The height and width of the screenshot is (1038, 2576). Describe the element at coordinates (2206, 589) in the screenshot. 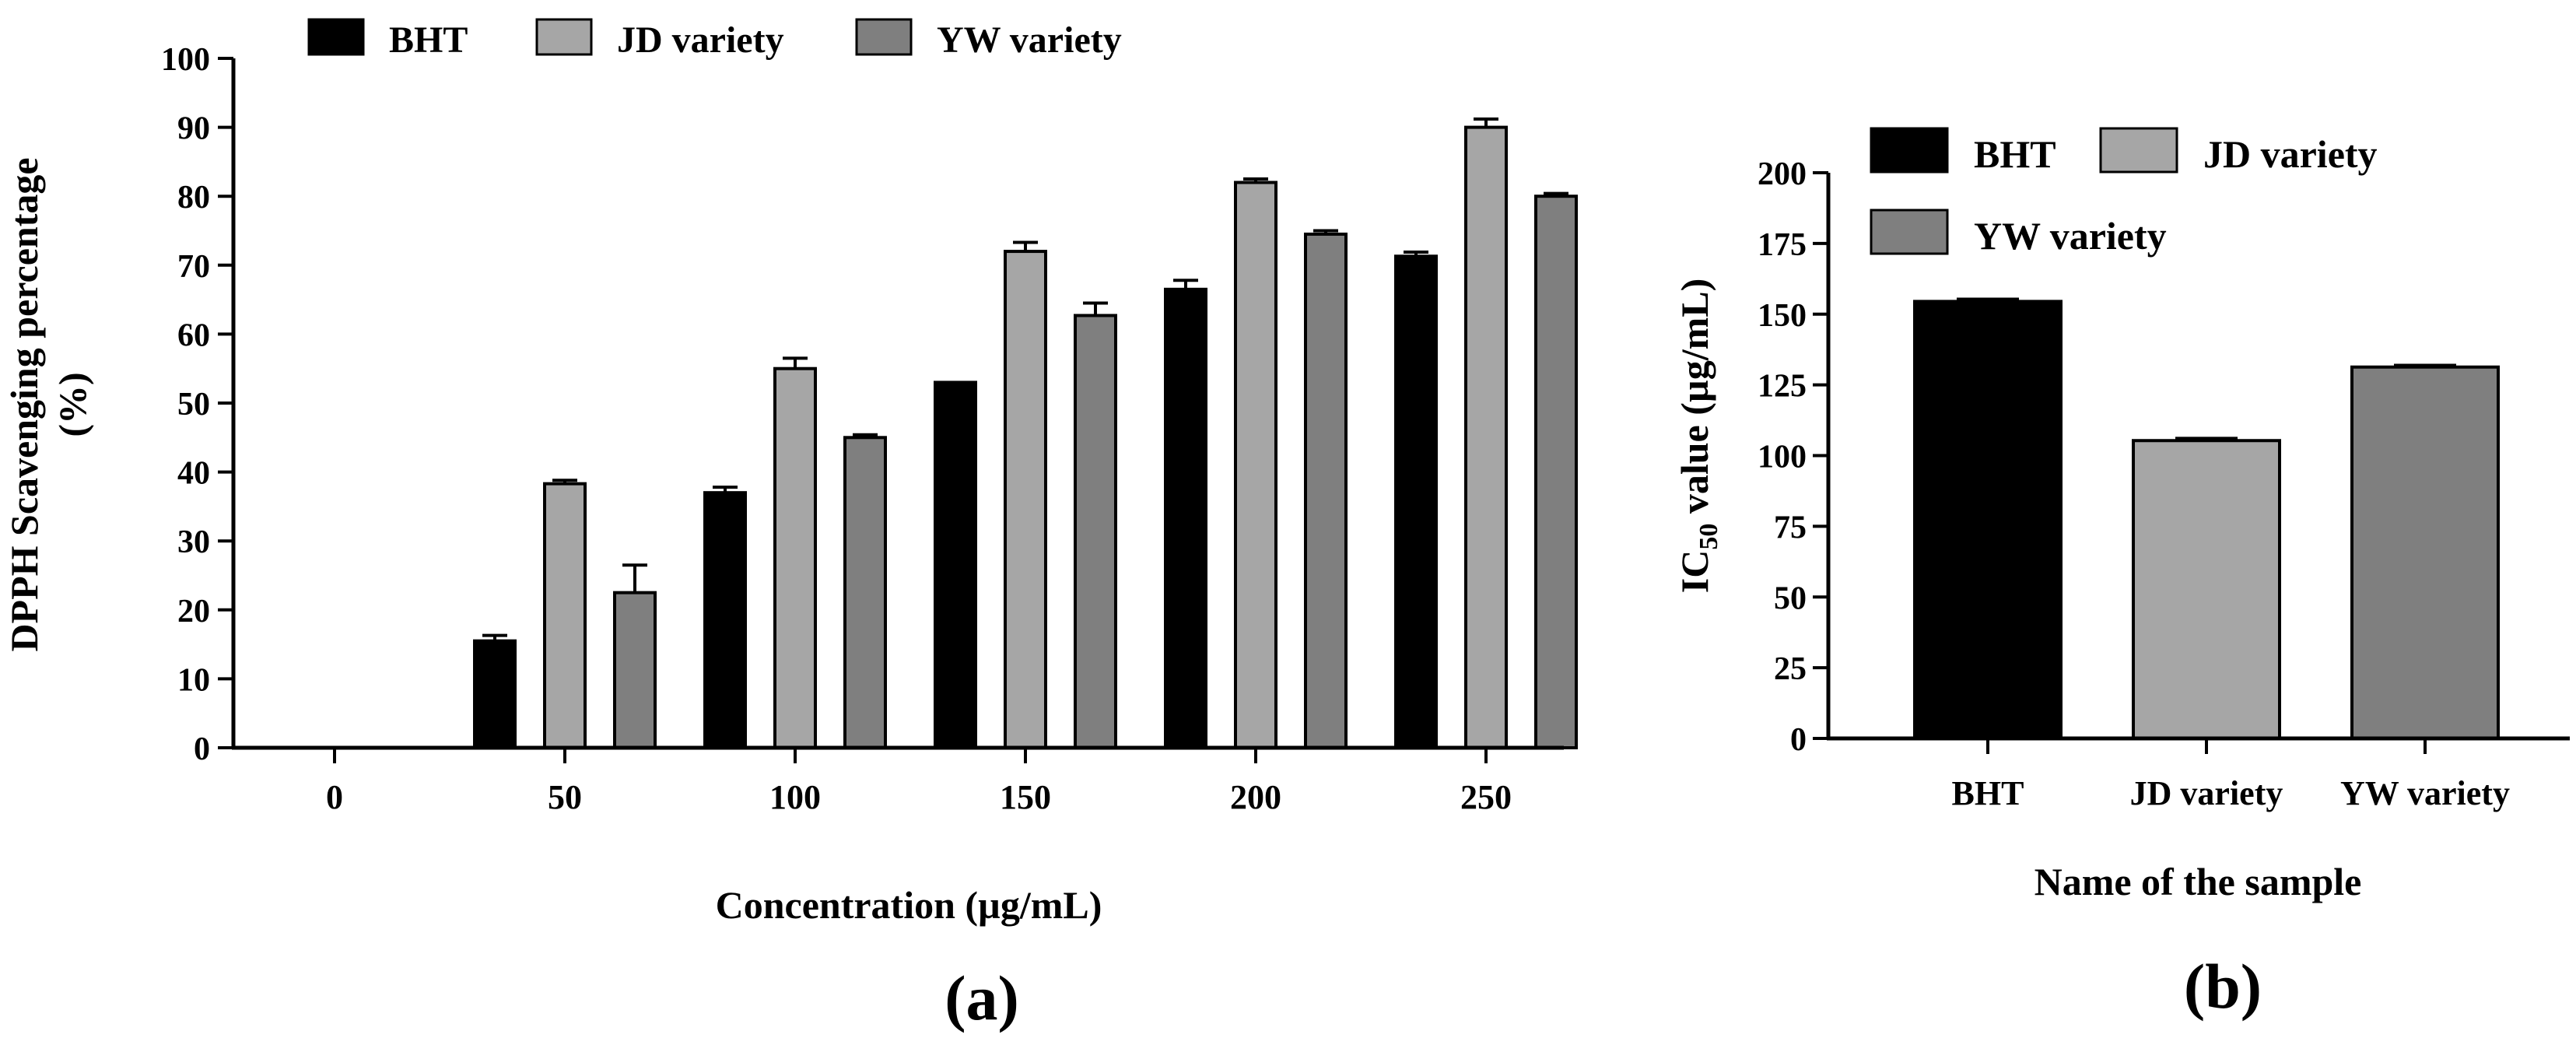

I see `panel-b-bar-jd-variety` at that location.